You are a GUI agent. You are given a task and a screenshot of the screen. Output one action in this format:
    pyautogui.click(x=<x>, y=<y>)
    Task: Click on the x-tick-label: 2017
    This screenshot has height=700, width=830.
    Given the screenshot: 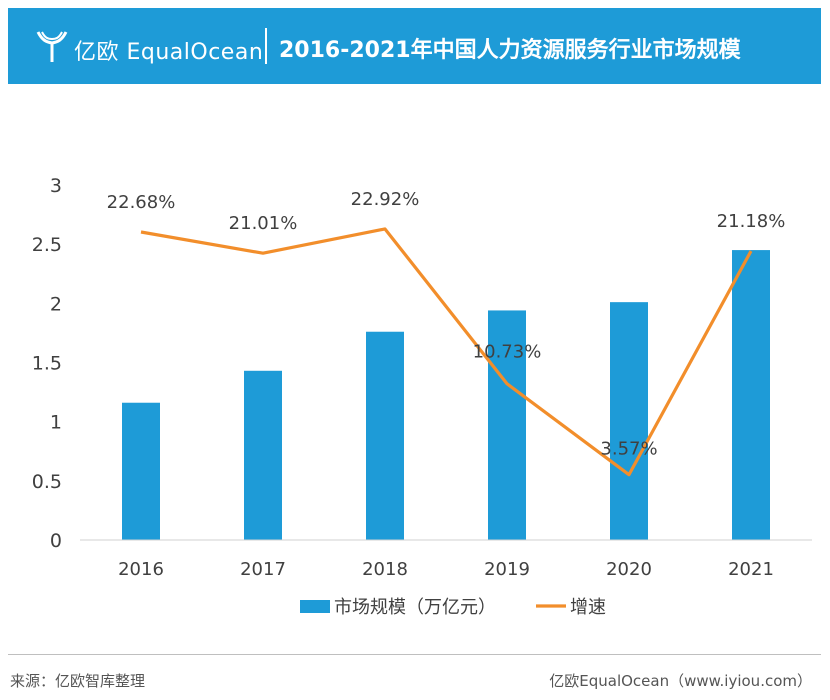 What is the action you would take?
    pyautogui.click(x=263, y=569)
    